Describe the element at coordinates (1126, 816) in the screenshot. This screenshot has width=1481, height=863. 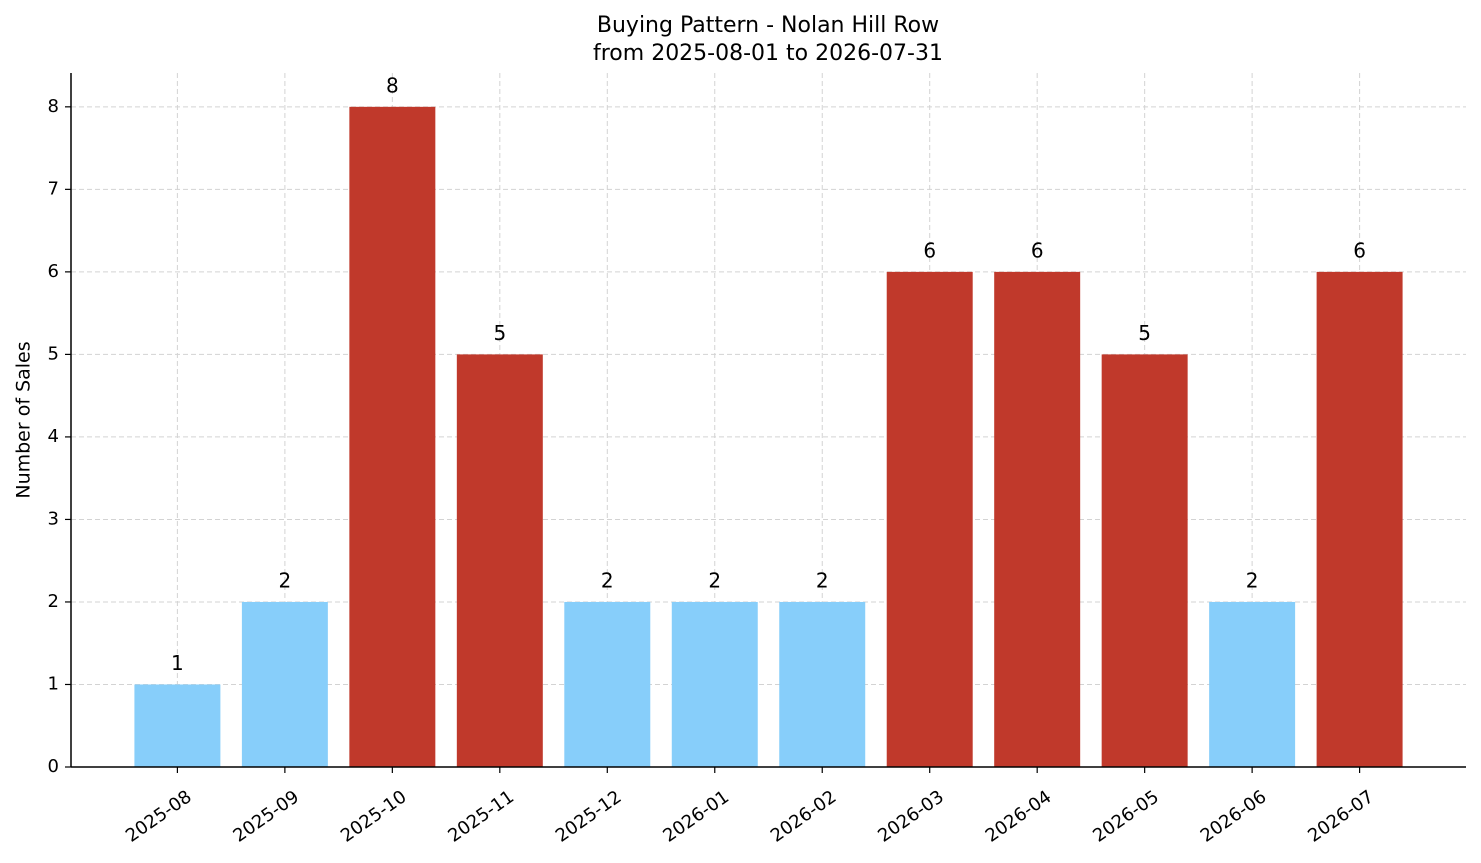
I see `x-tick-label: 2026-05` at that location.